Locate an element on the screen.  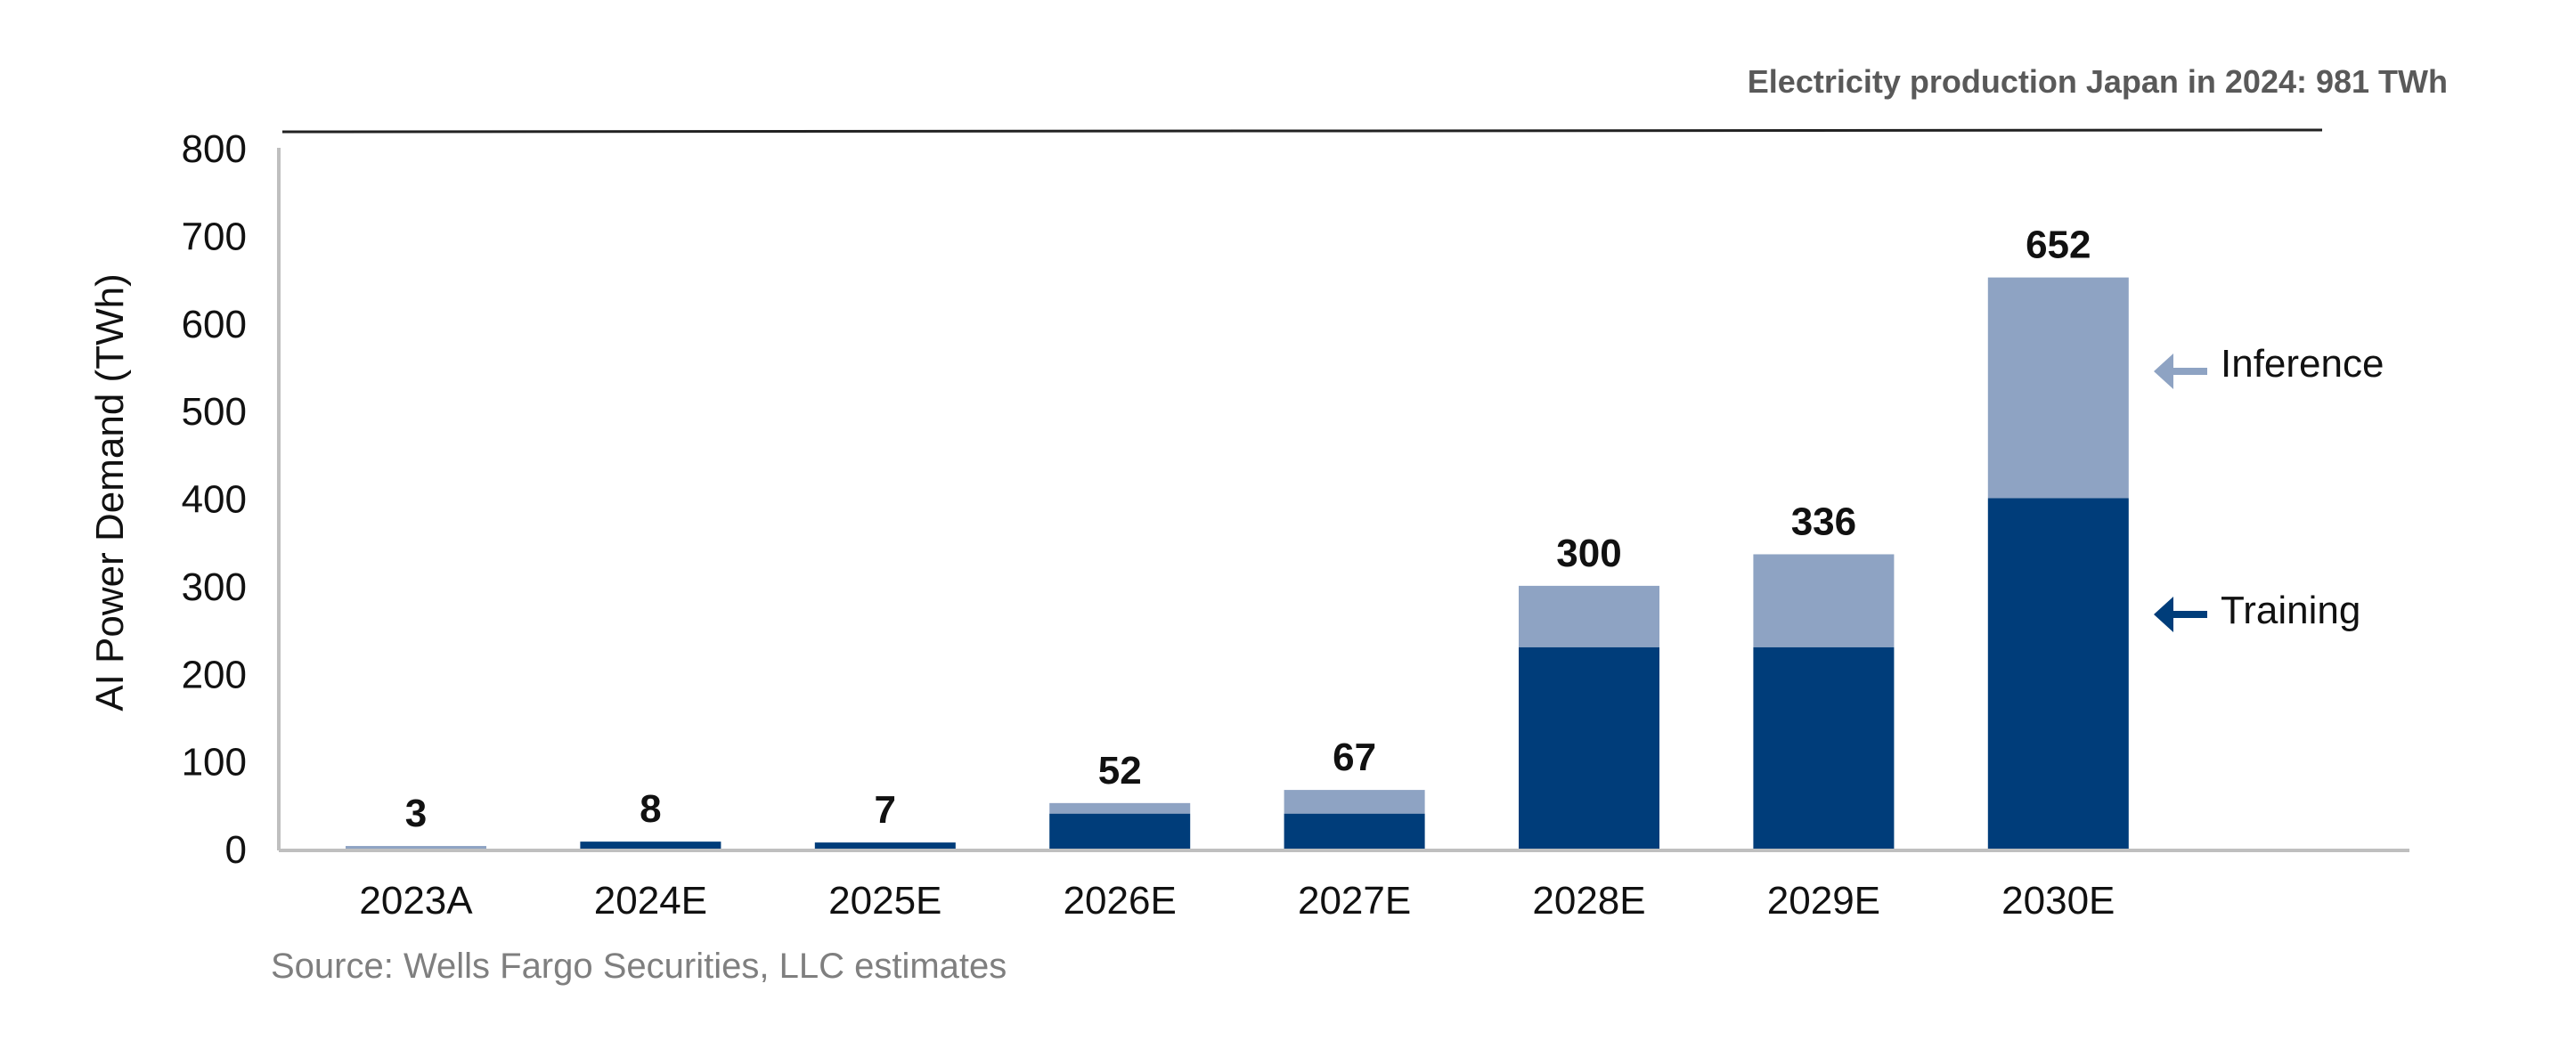
total-label-2024E: 8 is located at coordinates (651, 809).